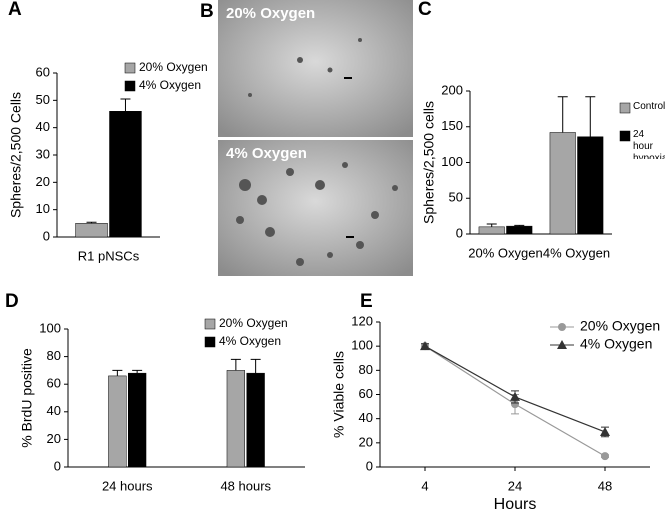 This screenshot has width=666, height=515. I want to click on legend-entry: 24 hour hypoxia, so click(649, 144).